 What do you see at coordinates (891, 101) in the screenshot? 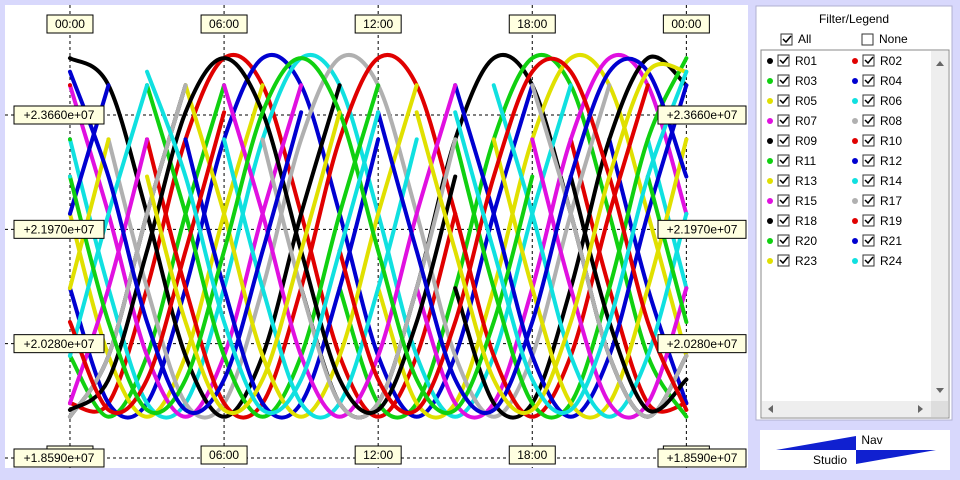
I see `legend-label: R06` at bounding box center [891, 101].